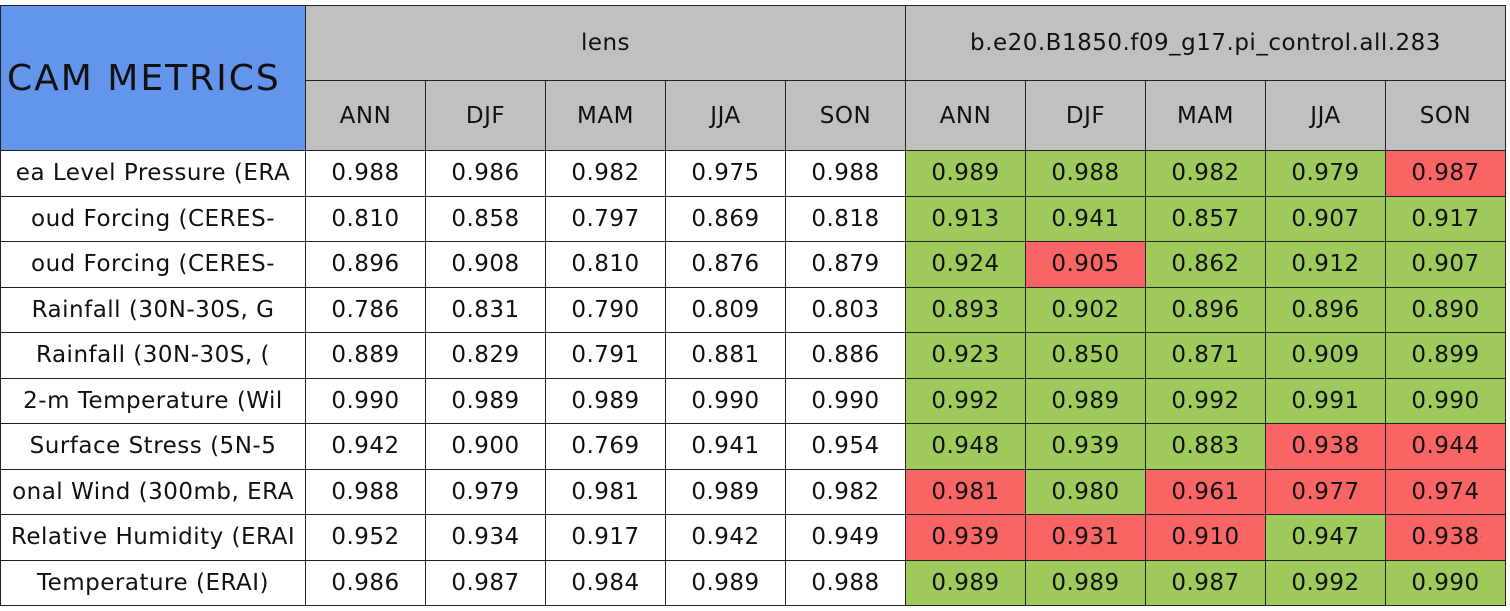  Describe the element at coordinates (153, 173) in the screenshot. I see `row-label: ea Level Pressure (ERA` at that location.